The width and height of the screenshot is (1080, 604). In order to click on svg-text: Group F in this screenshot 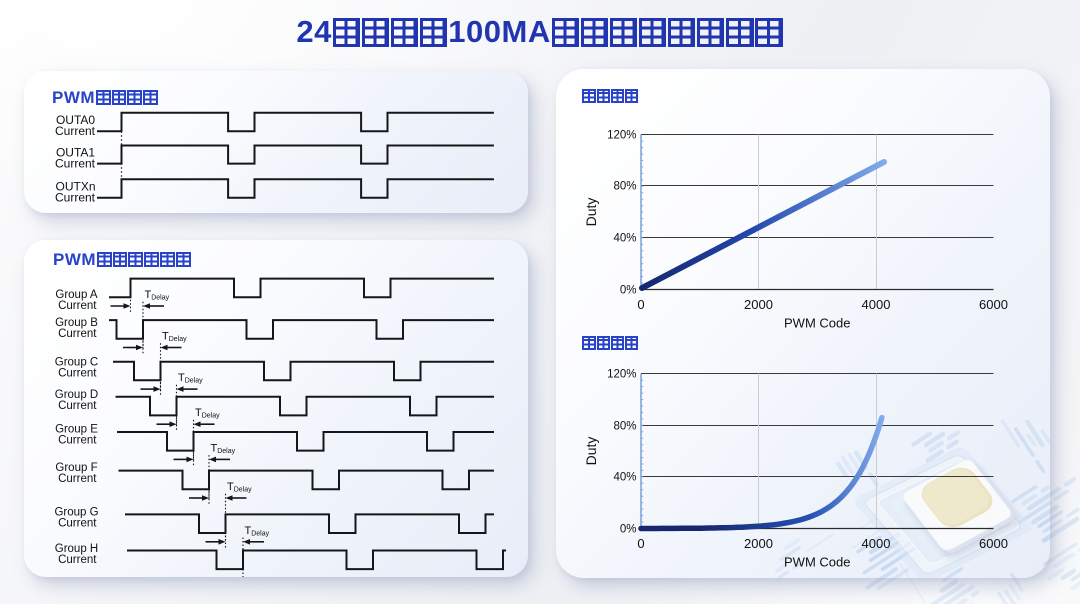, I will do `click(76, 468)`.